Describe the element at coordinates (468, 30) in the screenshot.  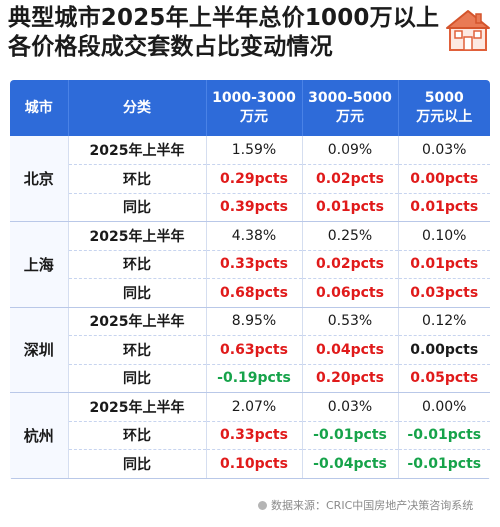
I see `house-logo-icon` at that location.